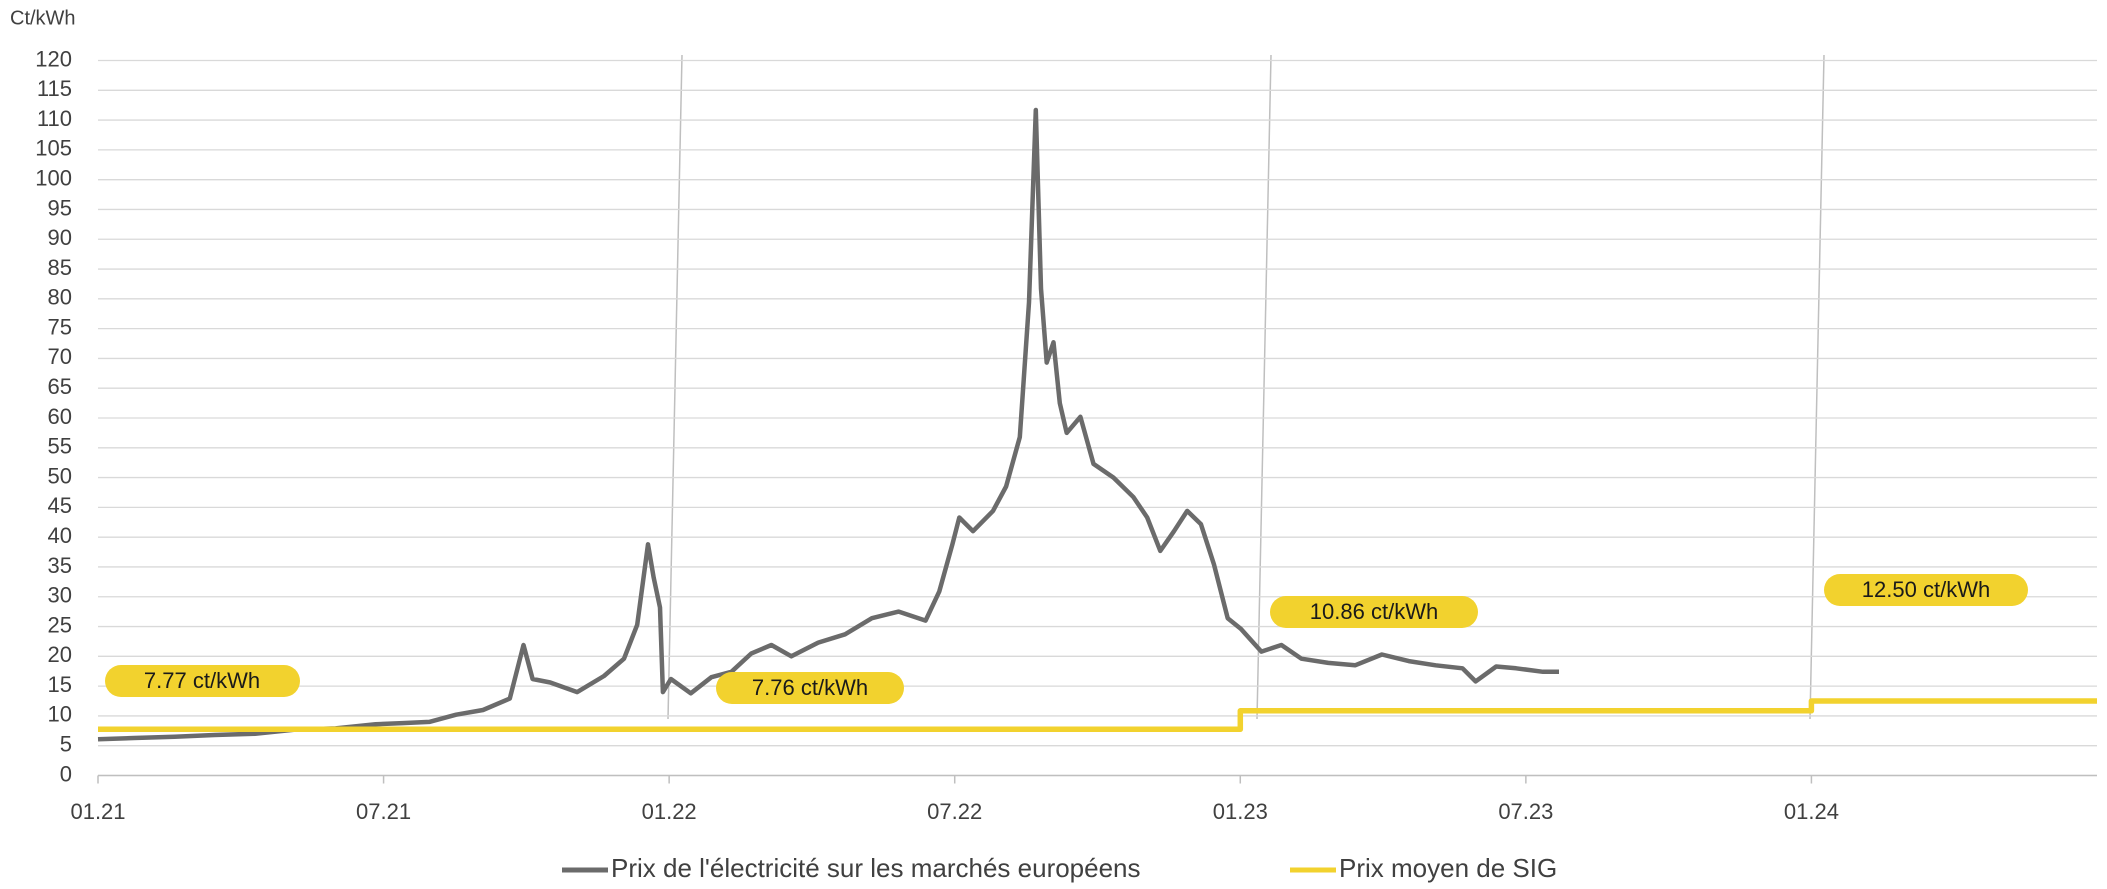 The image size is (2107, 889). What do you see at coordinates (1525, 811) in the screenshot?
I see `x-tick-label: 07.23` at bounding box center [1525, 811].